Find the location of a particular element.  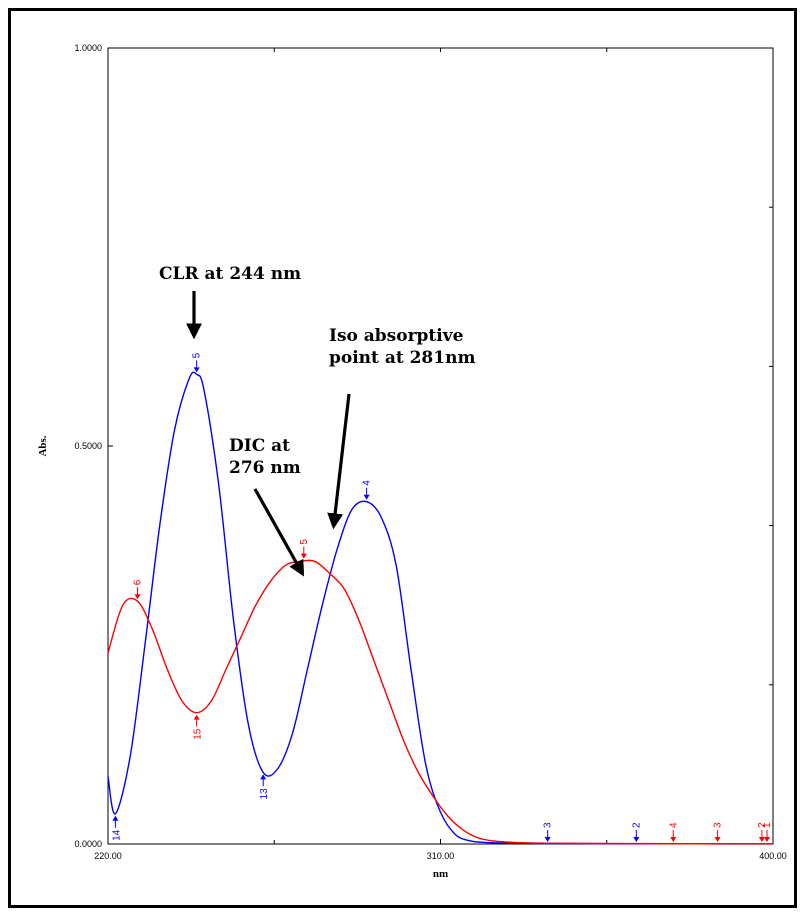

annotation-text: Iso absorptive is located at coordinates (396, 336).